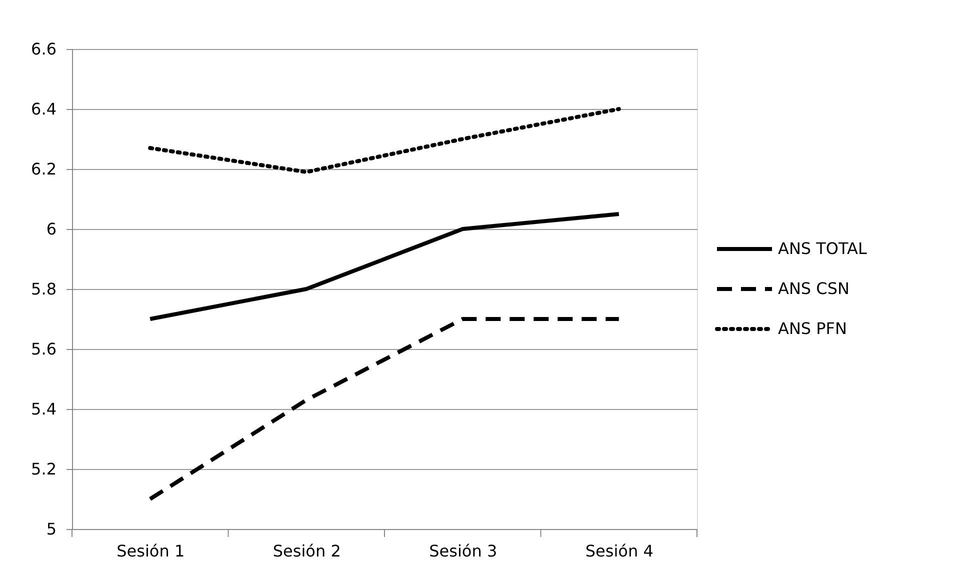 The height and width of the screenshot is (582, 957). I want to click on y-tick-label: 5.2, so click(43, 469).